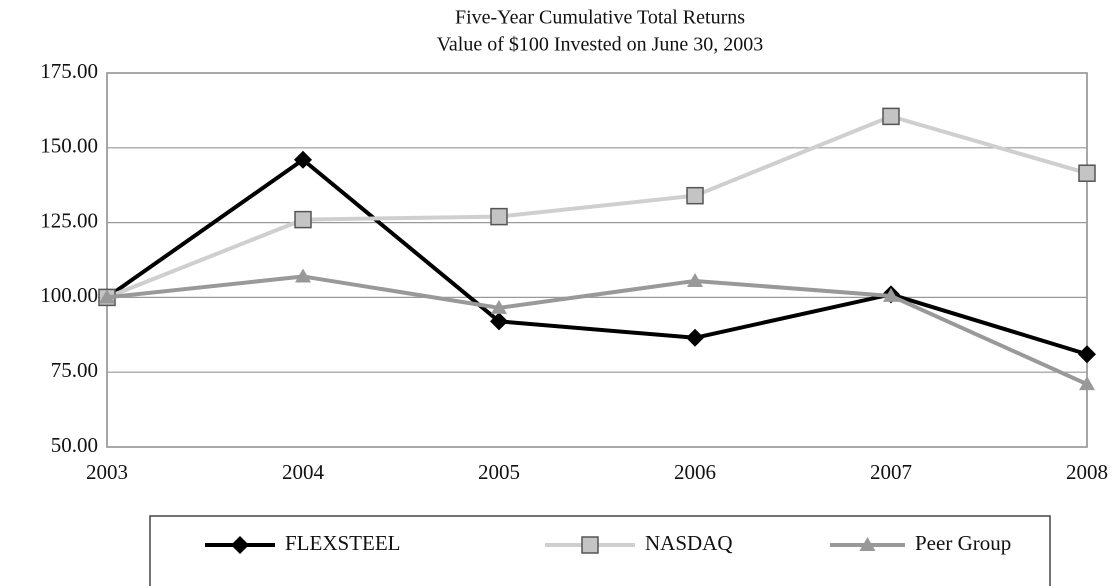  Describe the element at coordinates (303, 472) in the screenshot. I see `x-tick-label: 2004` at that location.